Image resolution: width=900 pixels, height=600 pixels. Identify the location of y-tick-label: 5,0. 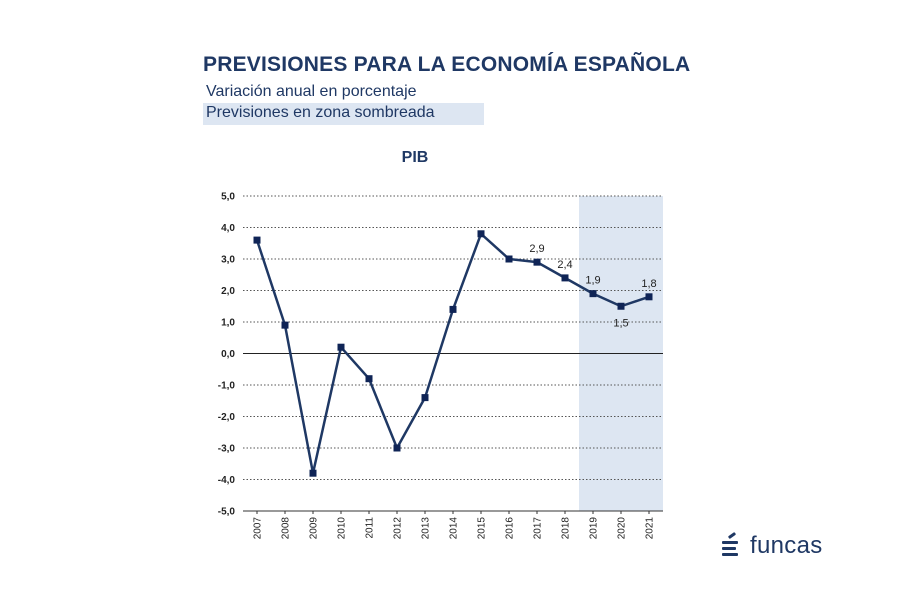
(228, 197).